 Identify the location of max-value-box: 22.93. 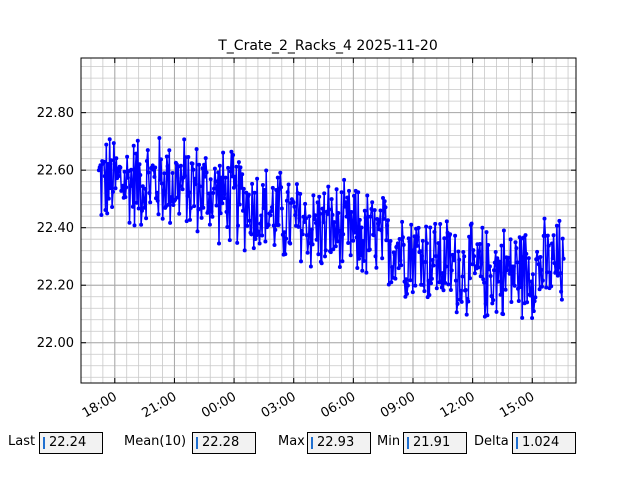
(339, 443).